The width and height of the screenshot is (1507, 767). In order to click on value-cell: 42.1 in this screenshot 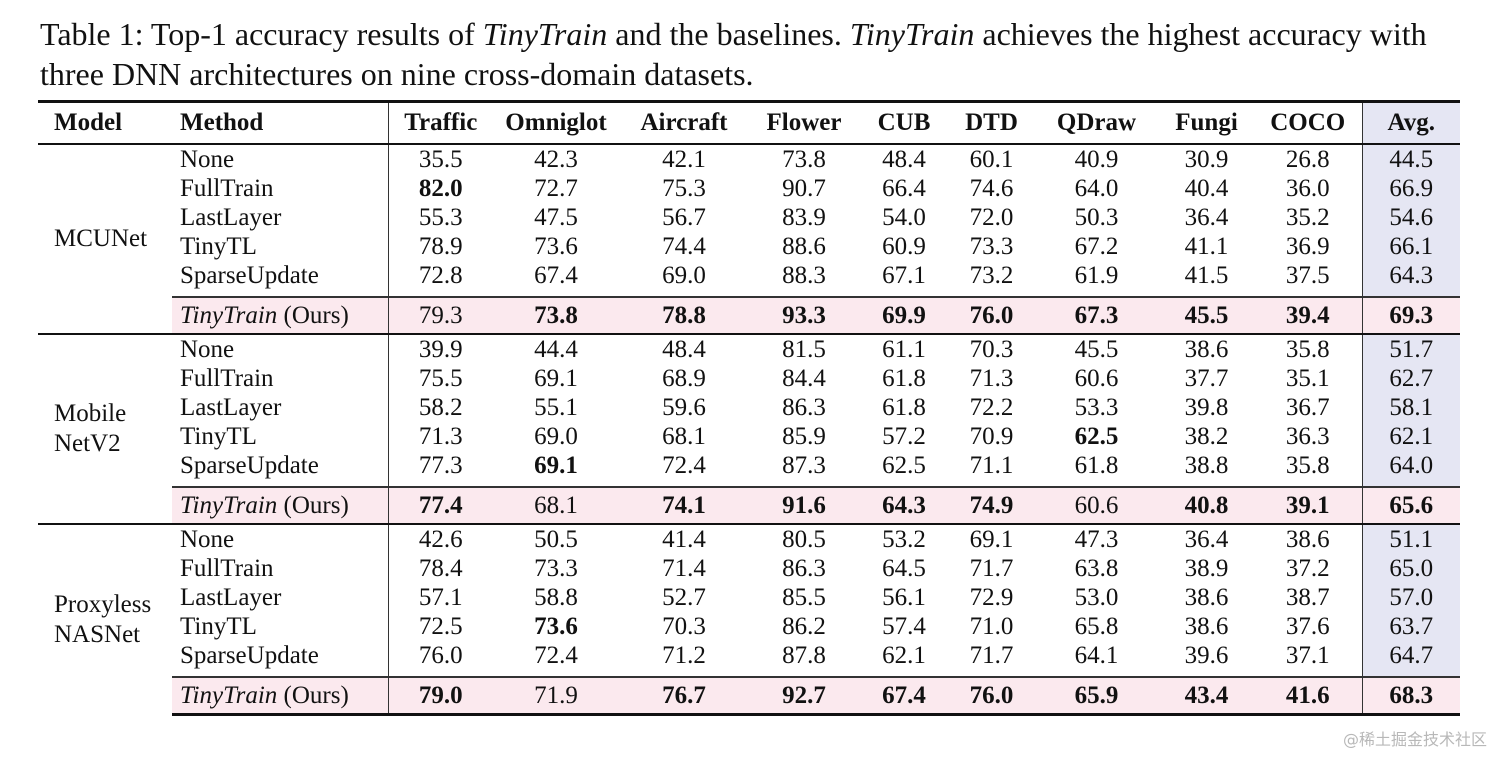, I will do `click(684, 159)`.